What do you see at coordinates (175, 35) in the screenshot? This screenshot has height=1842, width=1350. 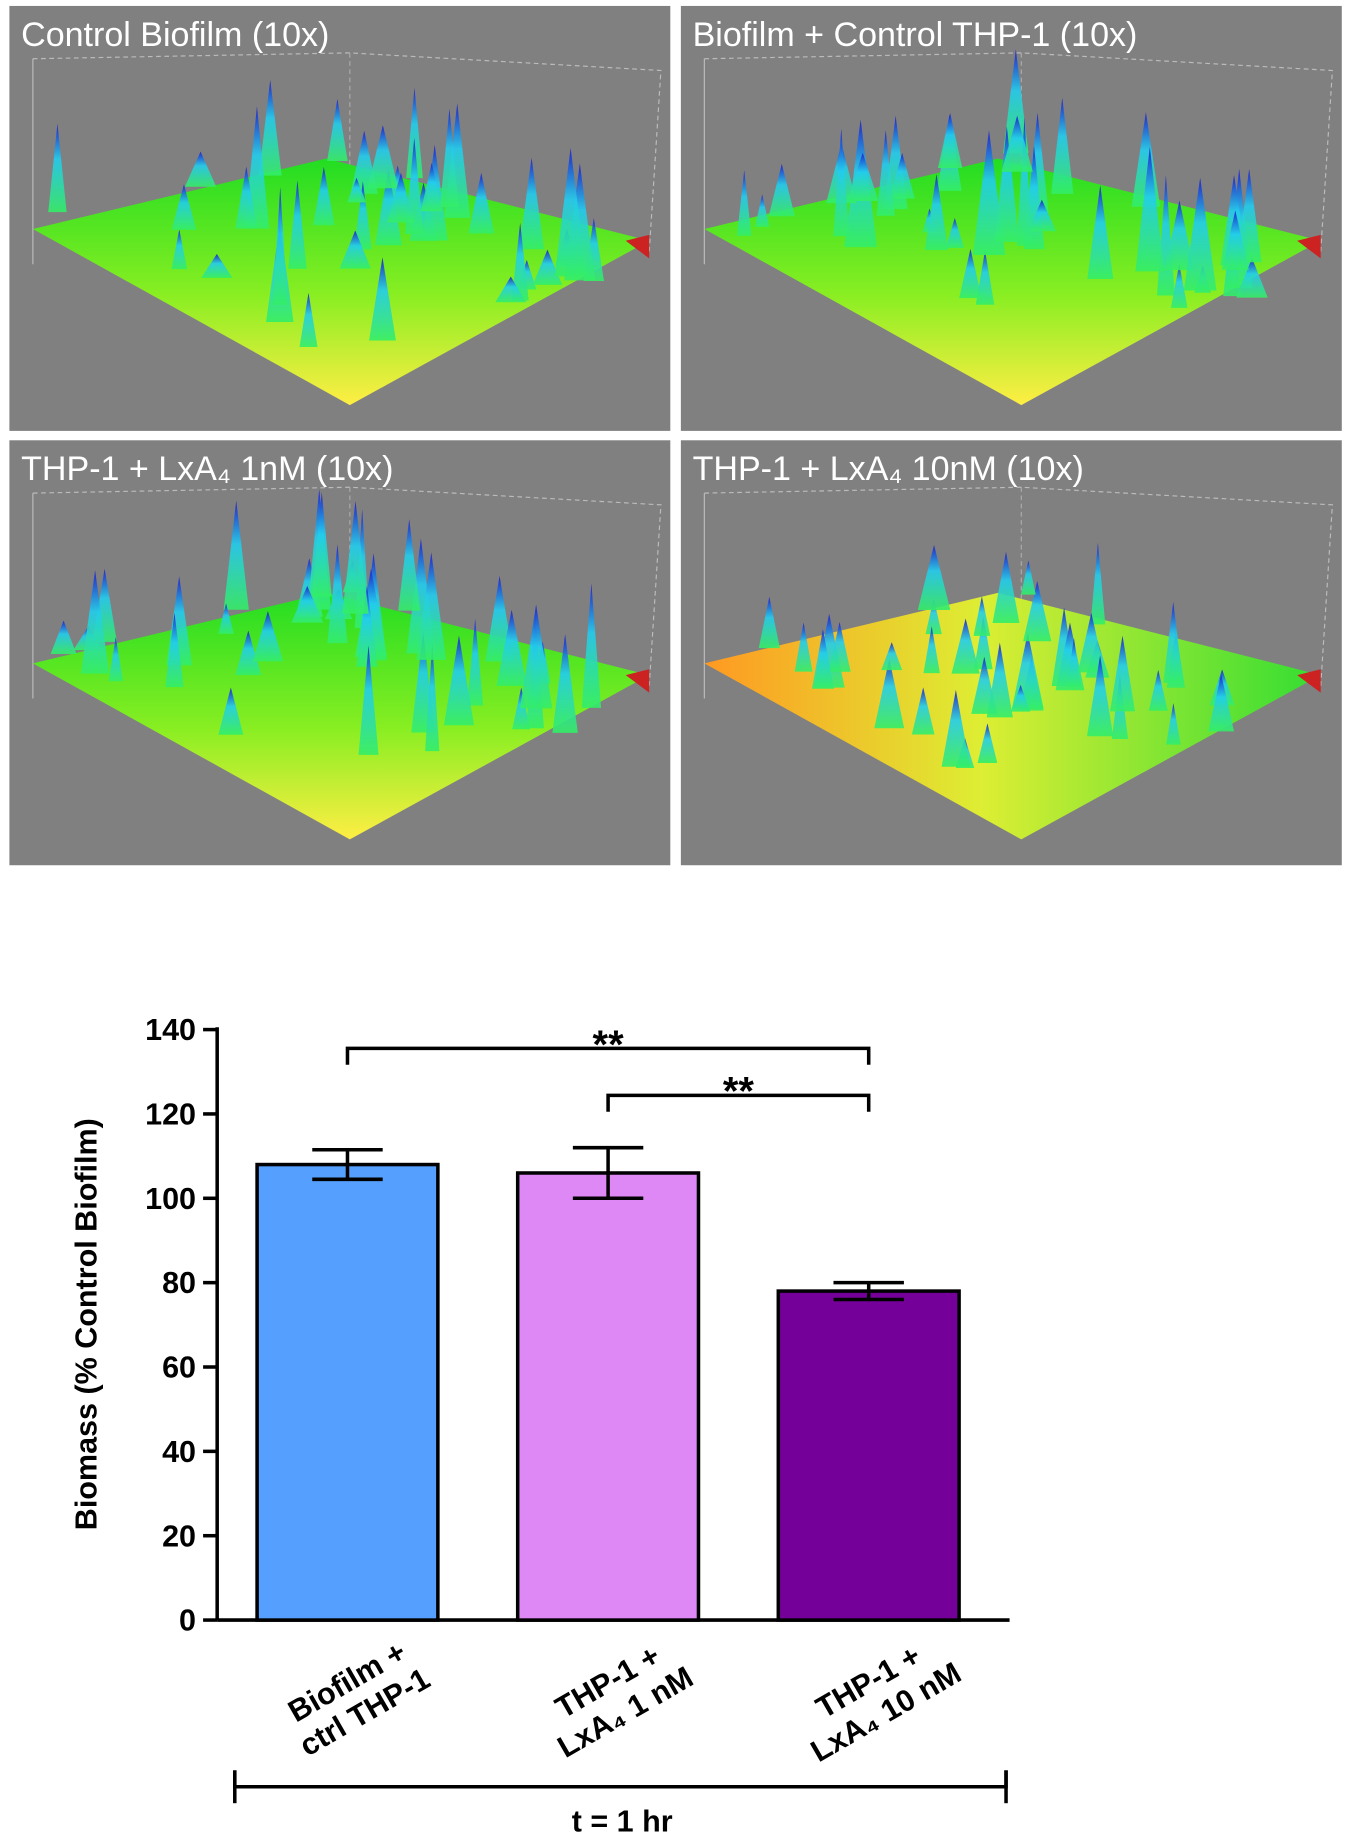 I see `panel-title: Control Biofilm (10x)` at bounding box center [175, 35].